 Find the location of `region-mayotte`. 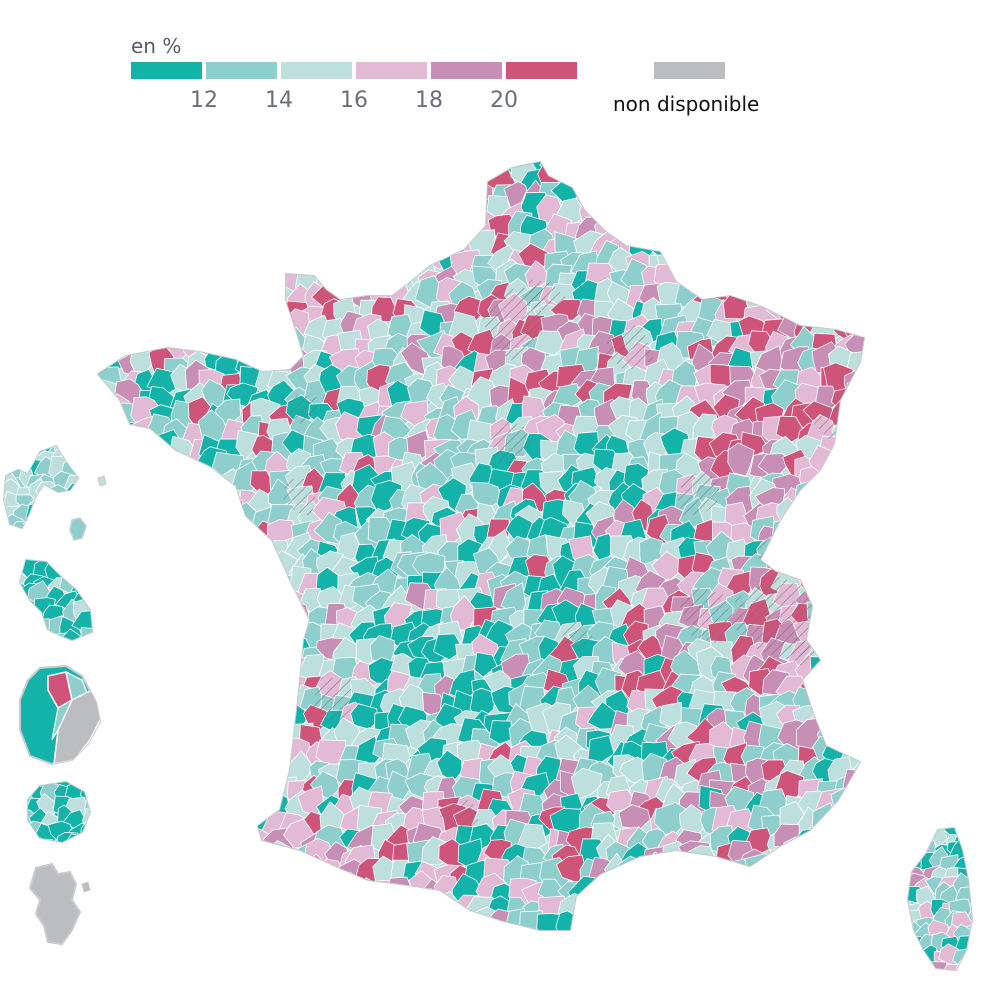

region-mayotte is located at coordinates (59, 904).